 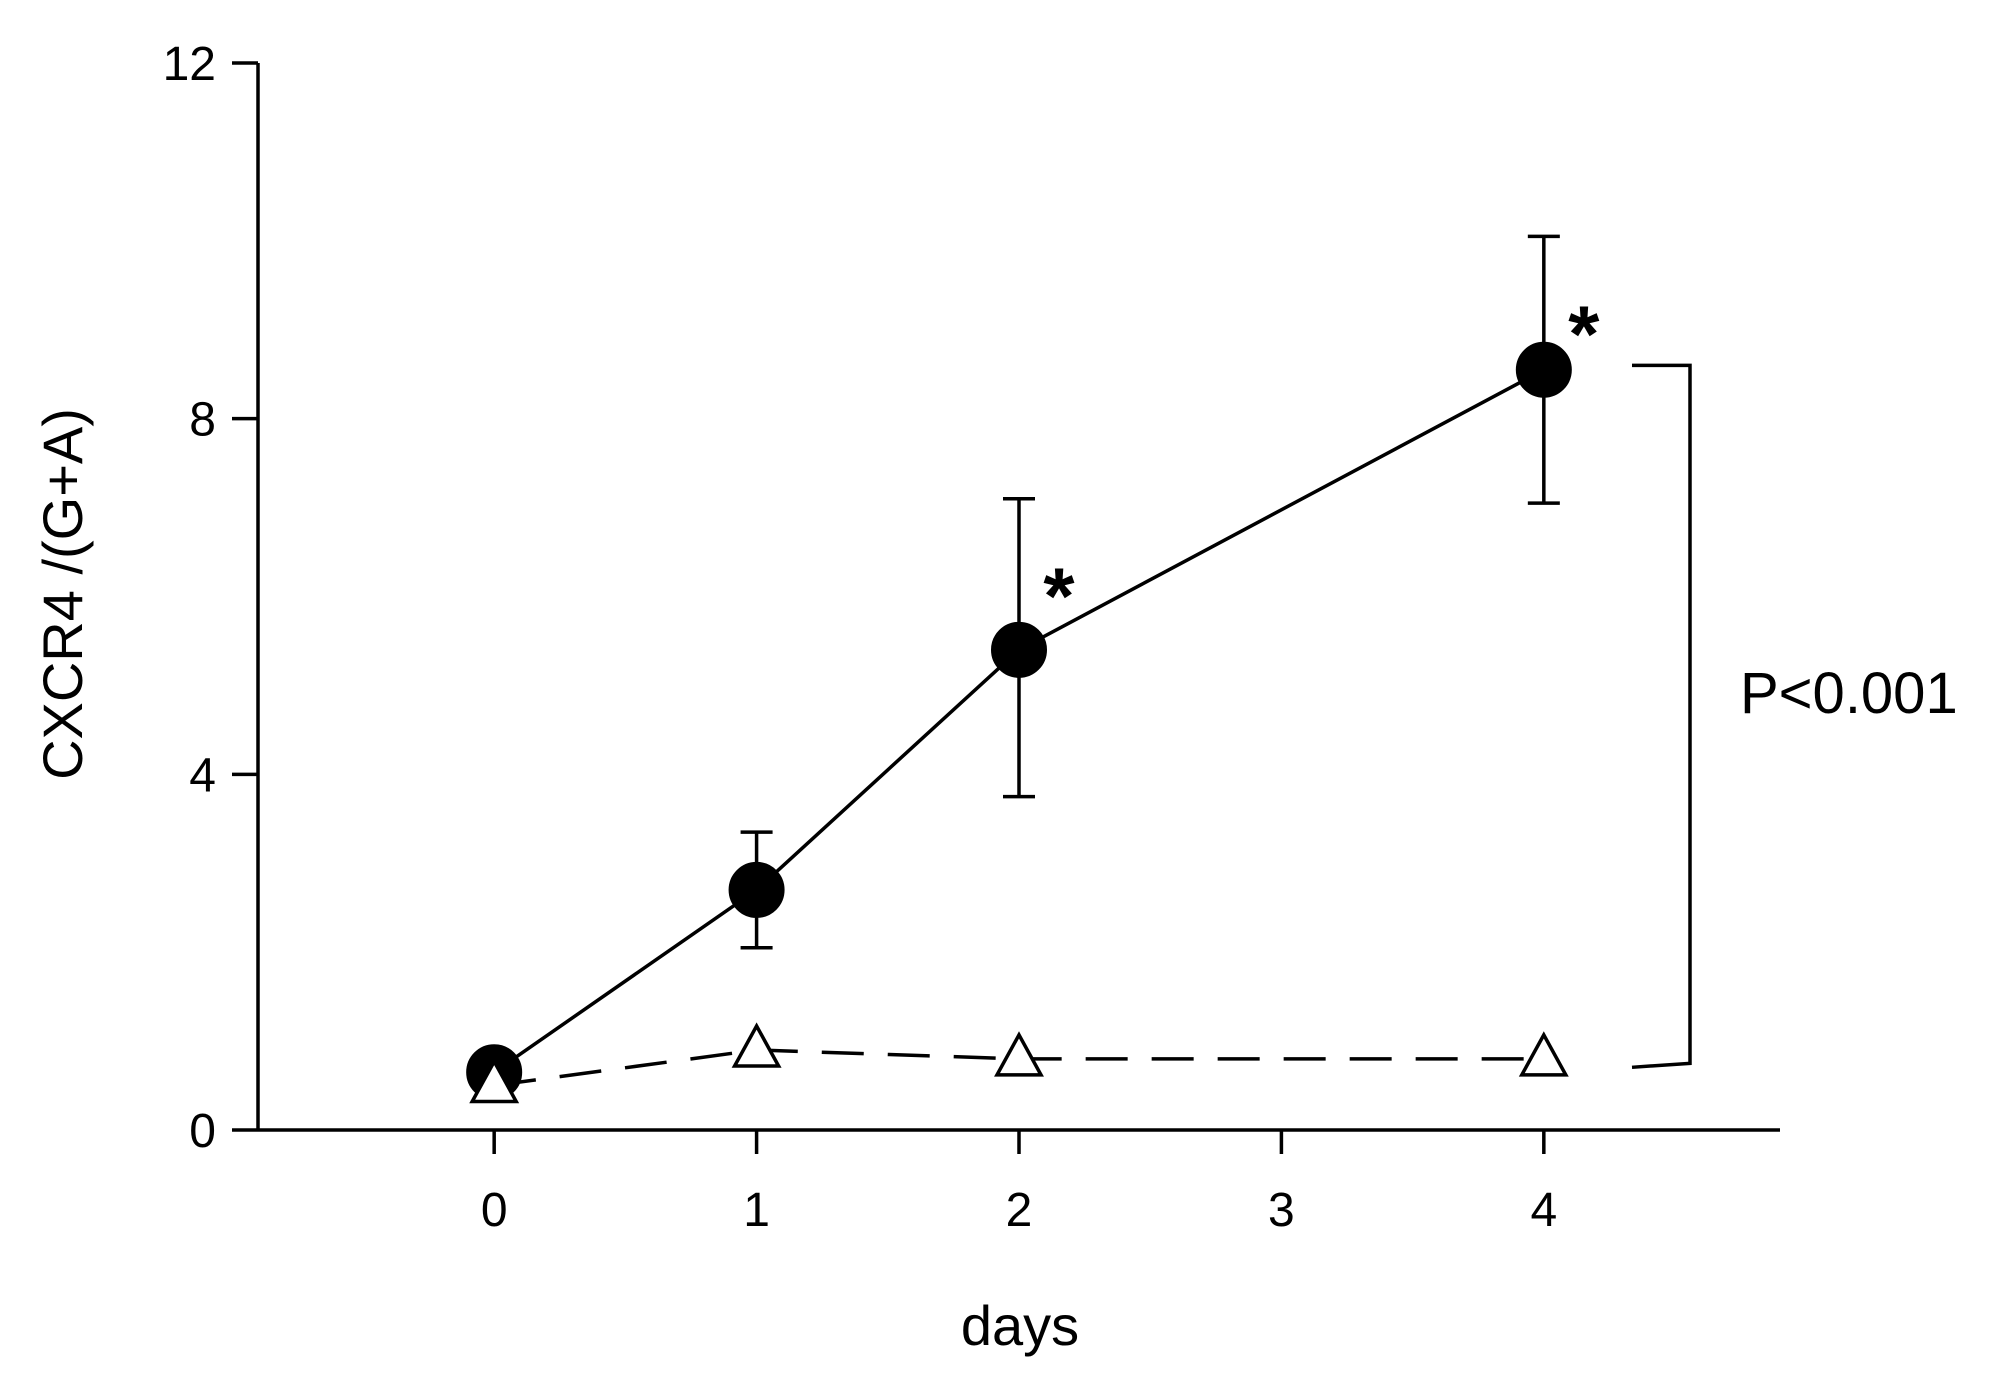 I want to click on x-tick-label: 4, so click(x=1543, y=1210).